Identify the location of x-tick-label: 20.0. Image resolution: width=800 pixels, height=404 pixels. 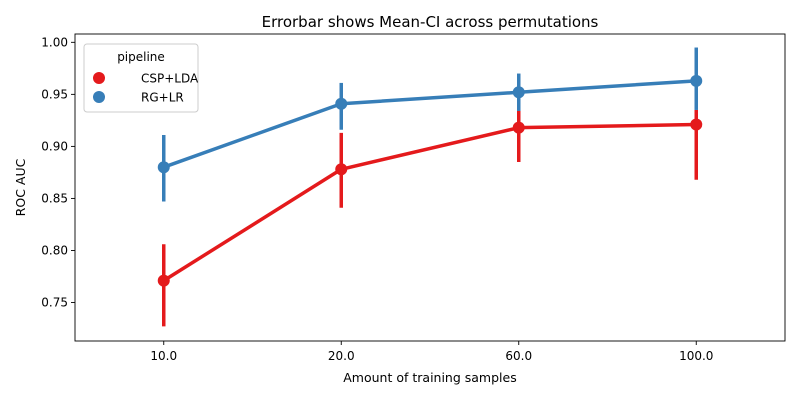
(341, 356).